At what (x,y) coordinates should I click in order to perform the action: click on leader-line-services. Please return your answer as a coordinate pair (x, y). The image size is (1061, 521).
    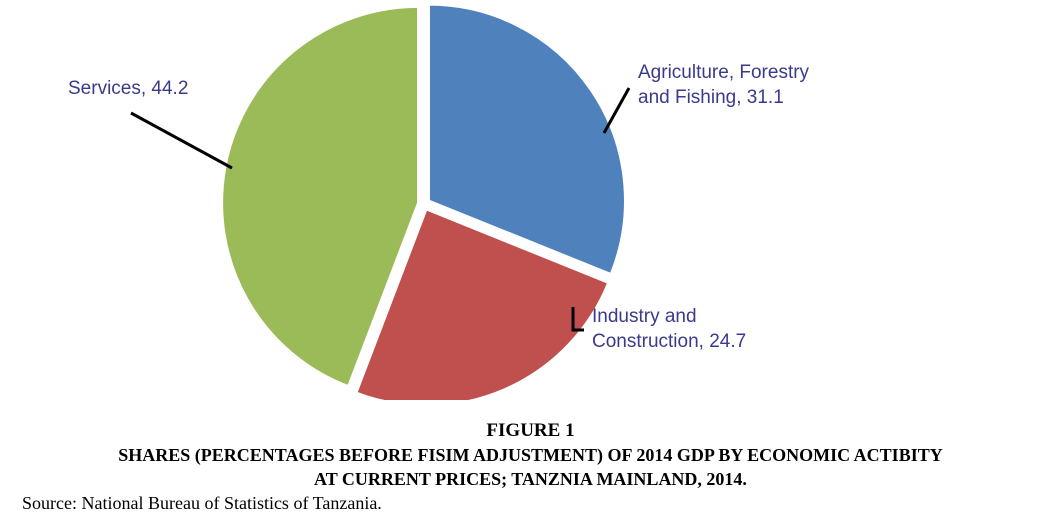
    Looking at the image, I should click on (181, 140).